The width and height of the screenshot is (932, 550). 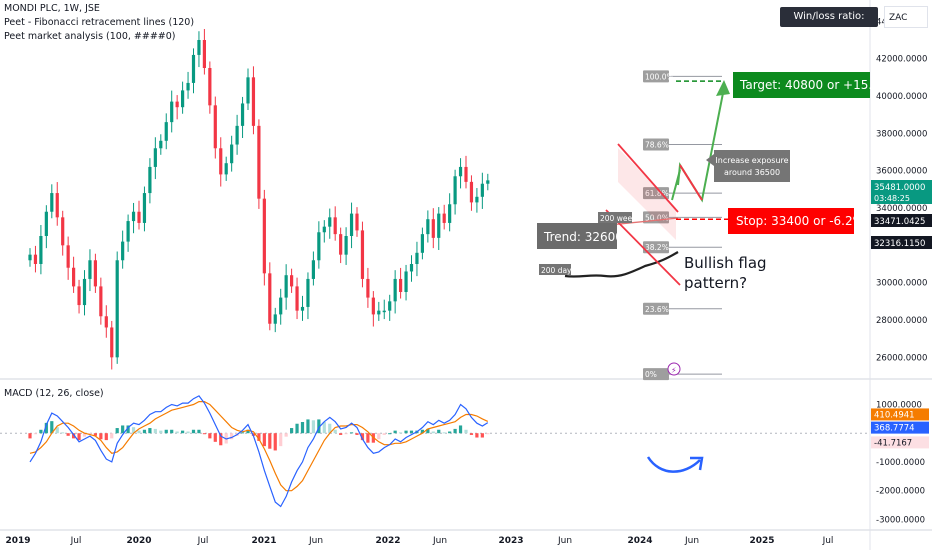 I want to click on stop-label: Stop: 33400 or -6.2%, so click(x=800, y=221).